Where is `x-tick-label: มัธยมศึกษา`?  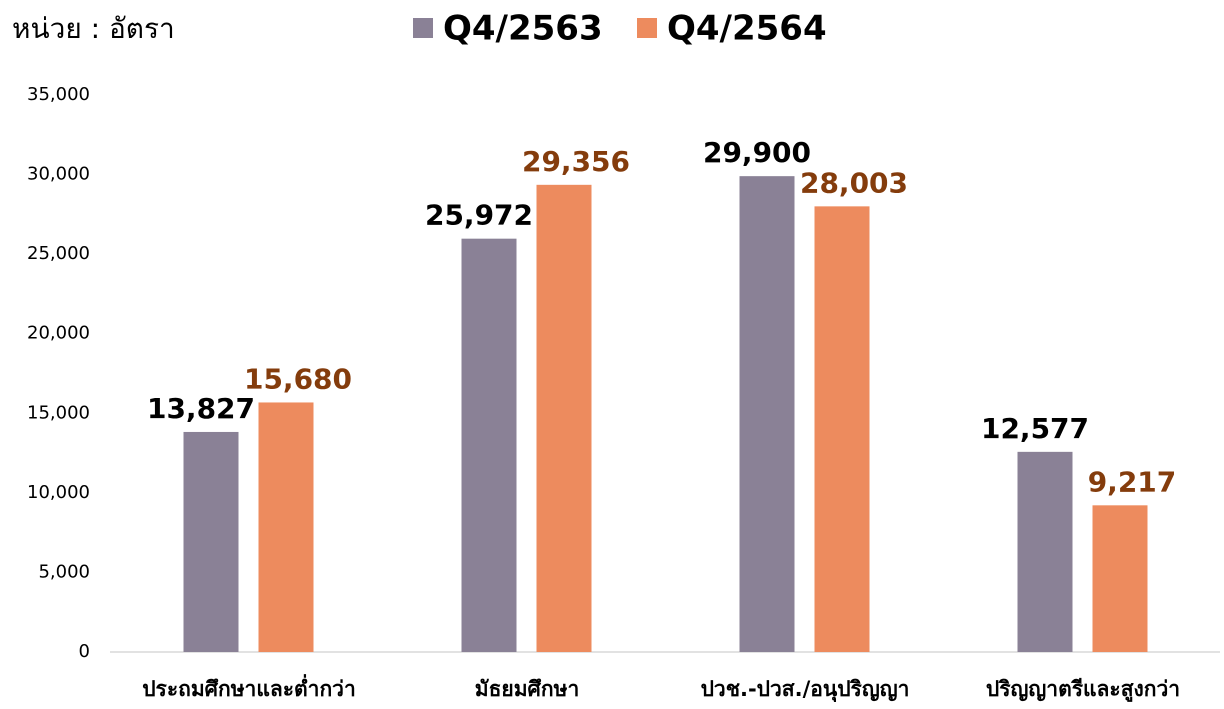 x-tick-label: มัธยมศึกษา is located at coordinates (527, 689).